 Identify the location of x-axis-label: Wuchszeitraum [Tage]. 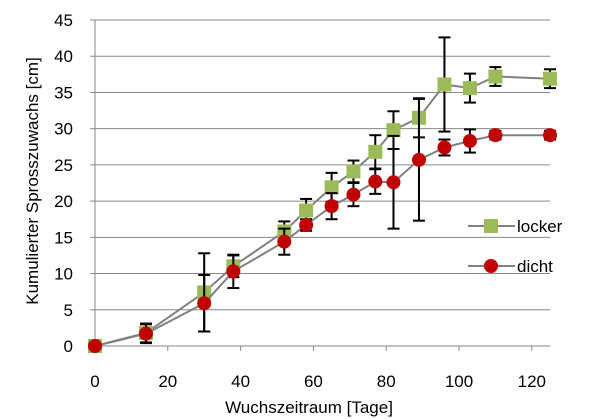
(309, 407).